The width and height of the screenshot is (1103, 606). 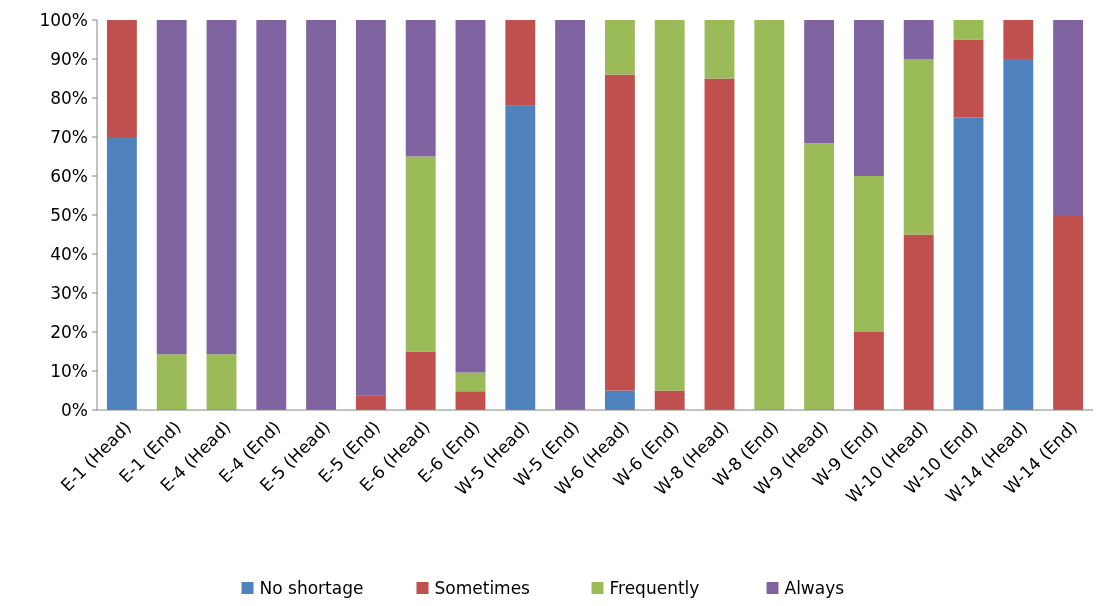 I want to click on y-tick-label: 50%, so click(x=69, y=214).